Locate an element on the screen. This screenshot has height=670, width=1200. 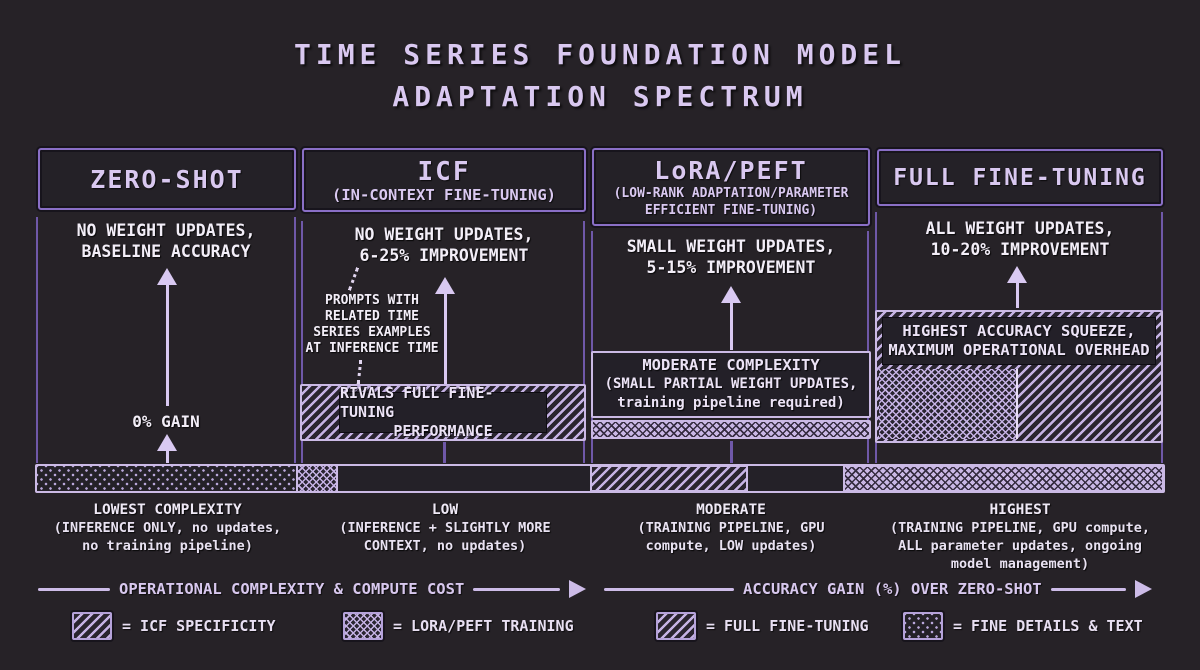
legend-label-full-ft: = FULL FINE-TUNING is located at coordinates (787, 626).